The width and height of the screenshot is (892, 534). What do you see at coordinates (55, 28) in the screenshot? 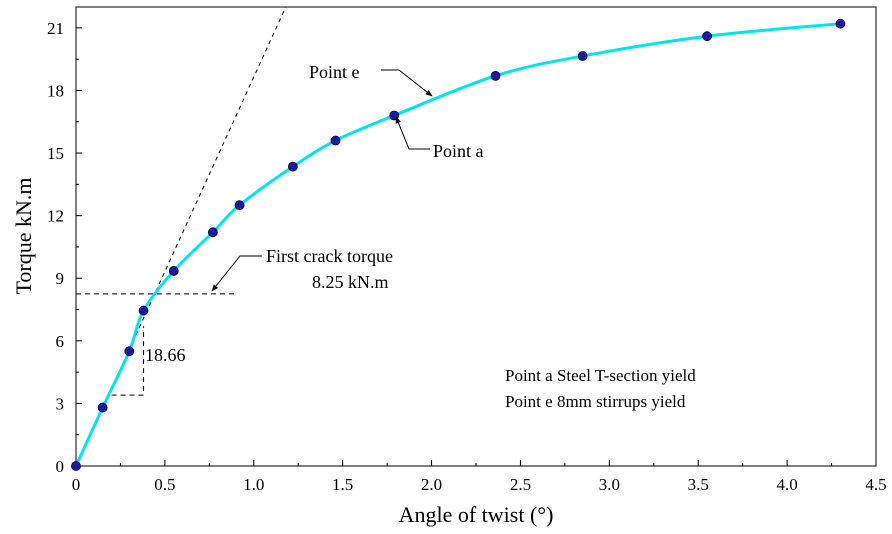
I see `y-tick-label: 21` at bounding box center [55, 28].